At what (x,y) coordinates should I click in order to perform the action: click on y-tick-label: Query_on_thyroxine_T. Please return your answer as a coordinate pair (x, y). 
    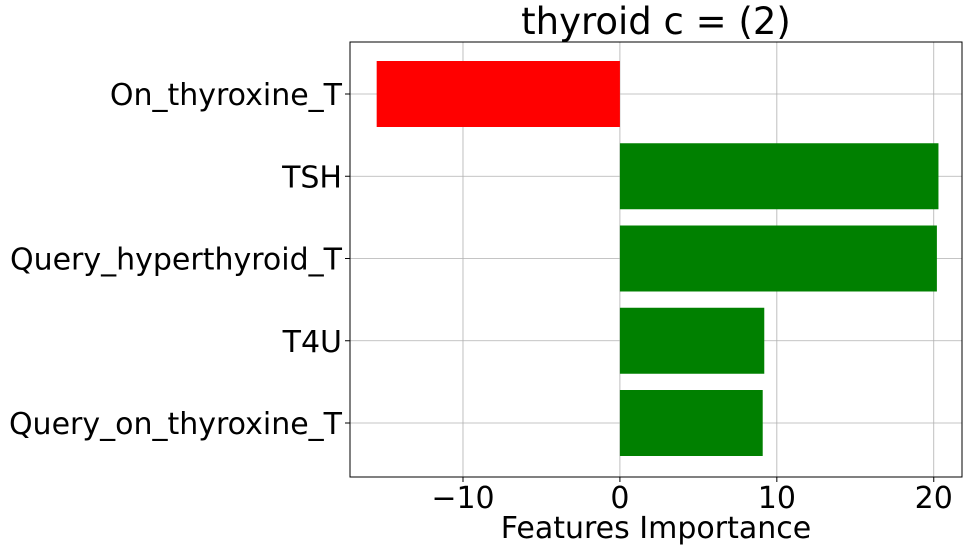
    Looking at the image, I should click on (176, 424).